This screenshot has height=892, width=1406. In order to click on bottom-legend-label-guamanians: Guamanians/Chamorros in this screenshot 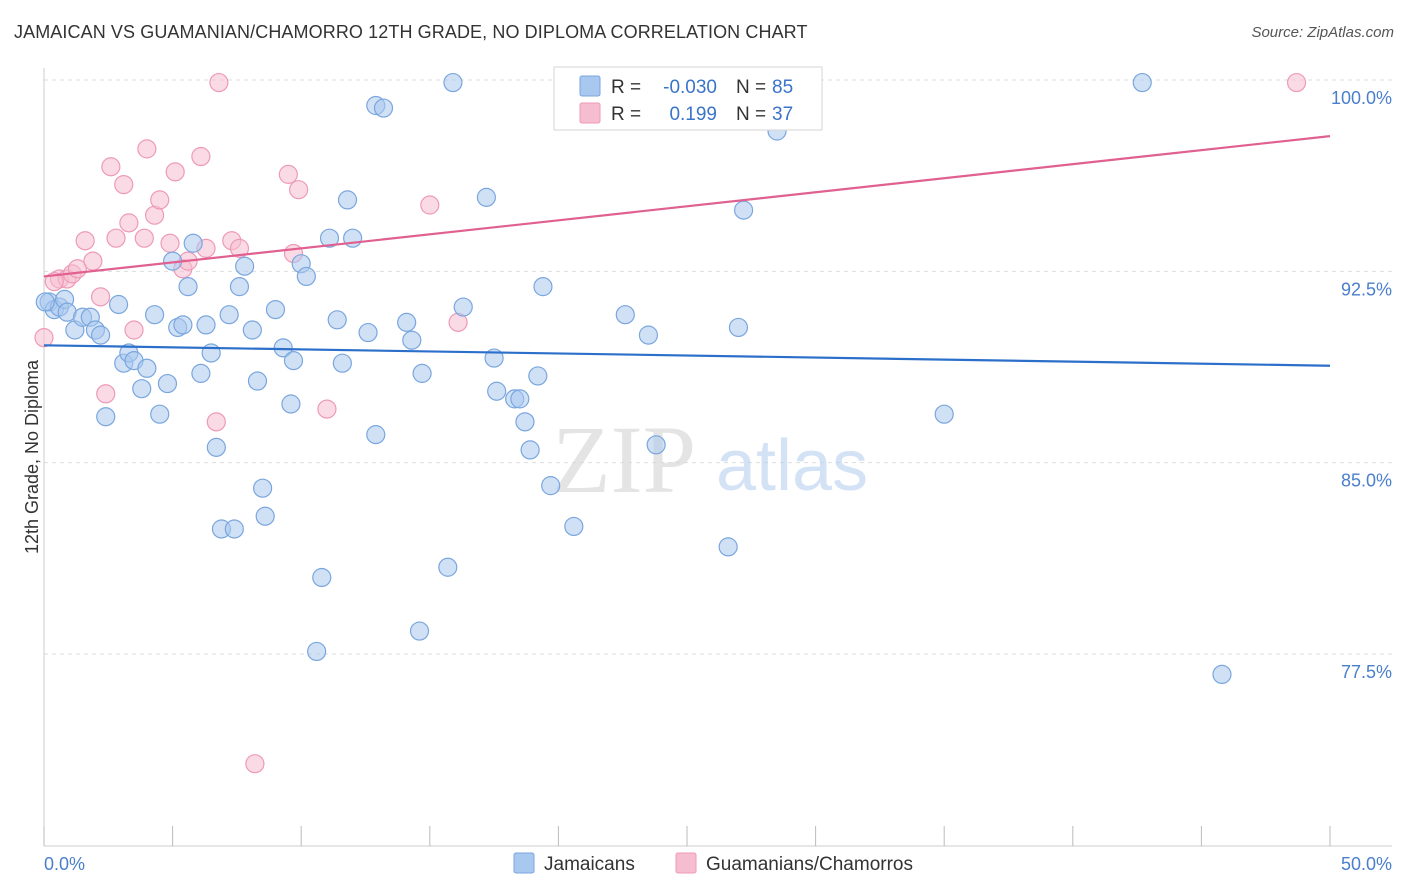, I will do `click(809, 864)`.